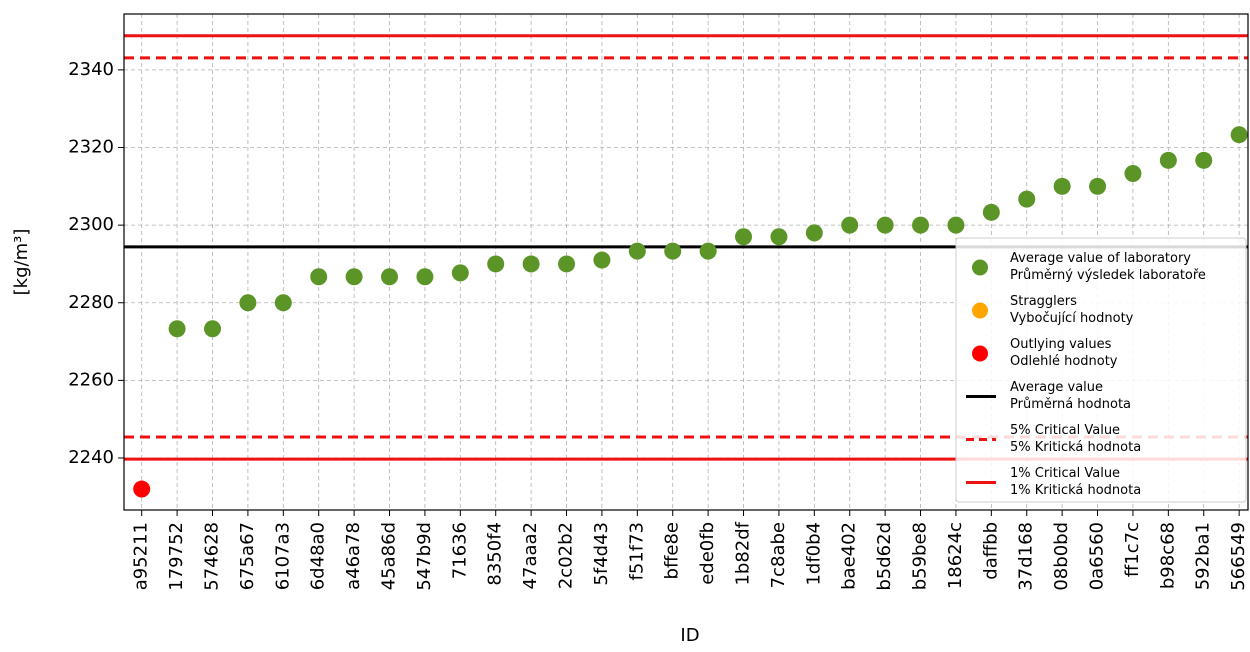 This screenshot has width=1250, height=652. Describe the element at coordinates (1070, 404) in the screenshot. I see `legend-label: Průměrná hodnota` at that location.